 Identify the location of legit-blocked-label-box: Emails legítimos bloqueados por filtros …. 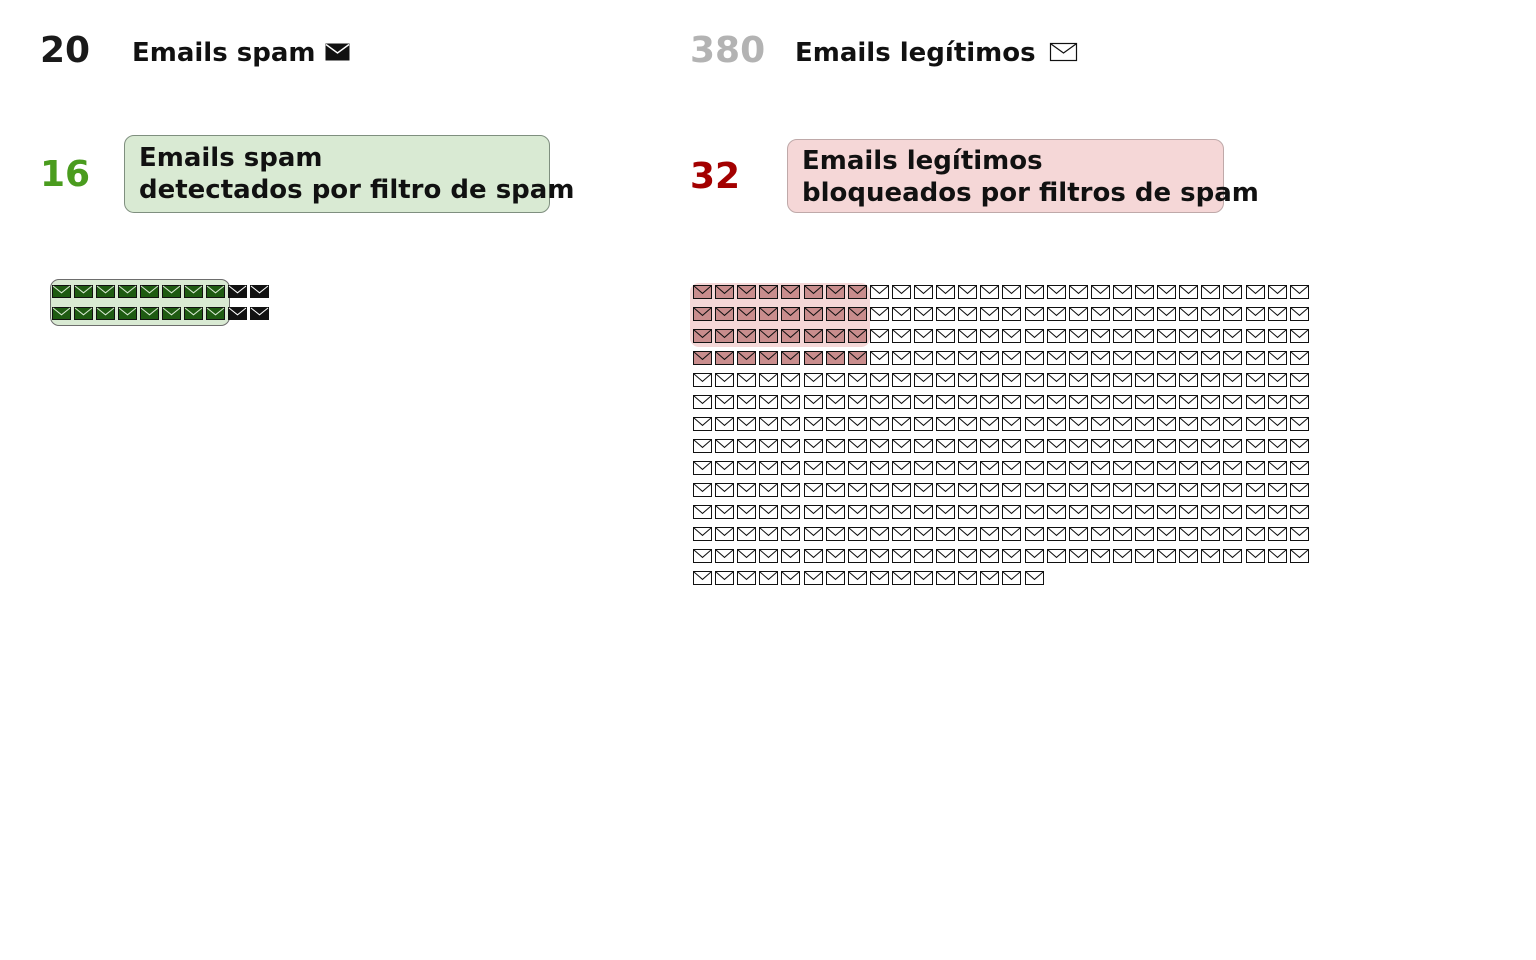
(1023, 176).